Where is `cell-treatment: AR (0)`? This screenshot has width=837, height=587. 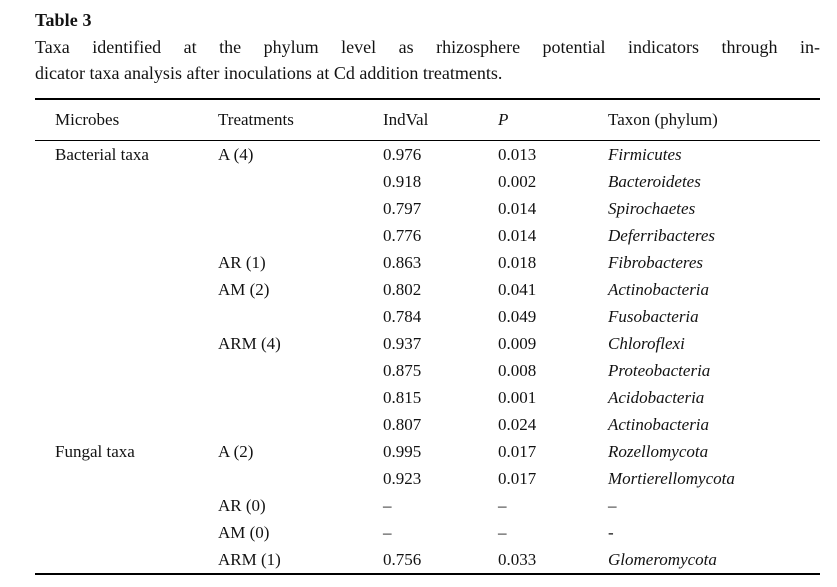 cell-treatment: AR (0) is located at coordinates (242, 505).